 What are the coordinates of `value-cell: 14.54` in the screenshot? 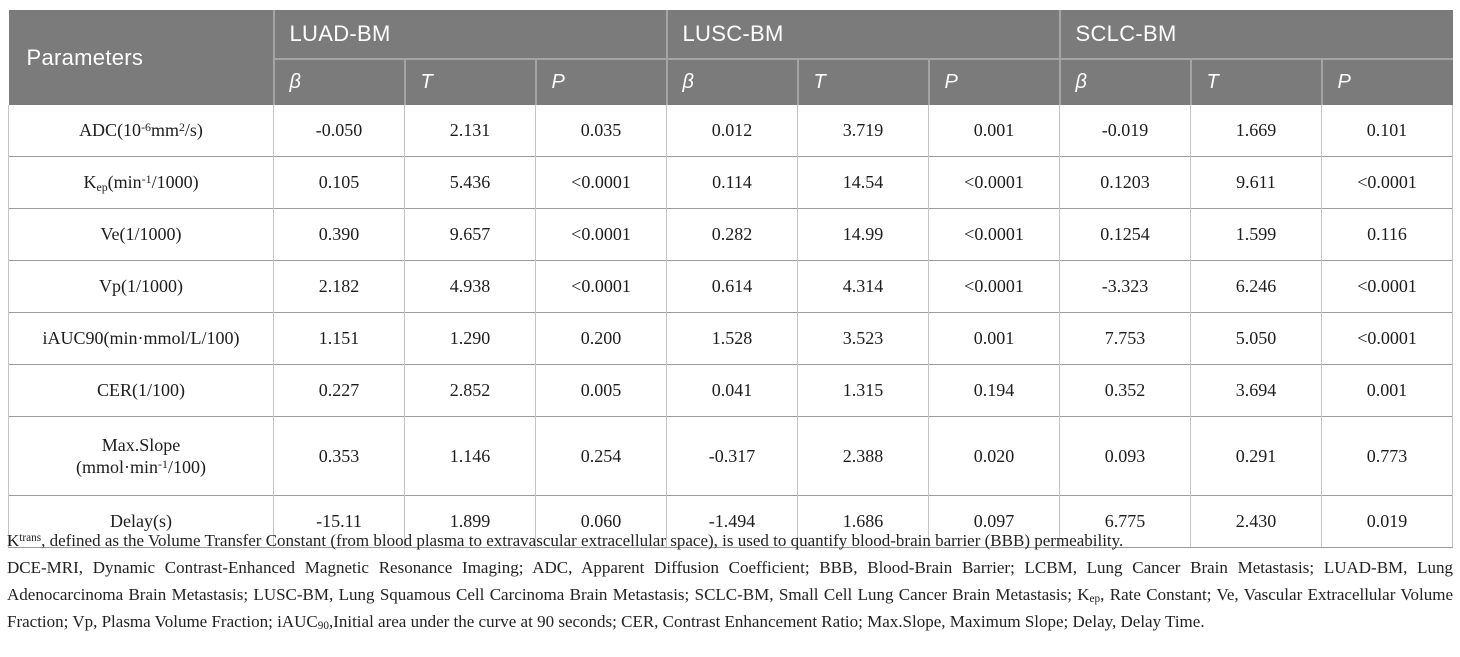 It's located at (863, 182).